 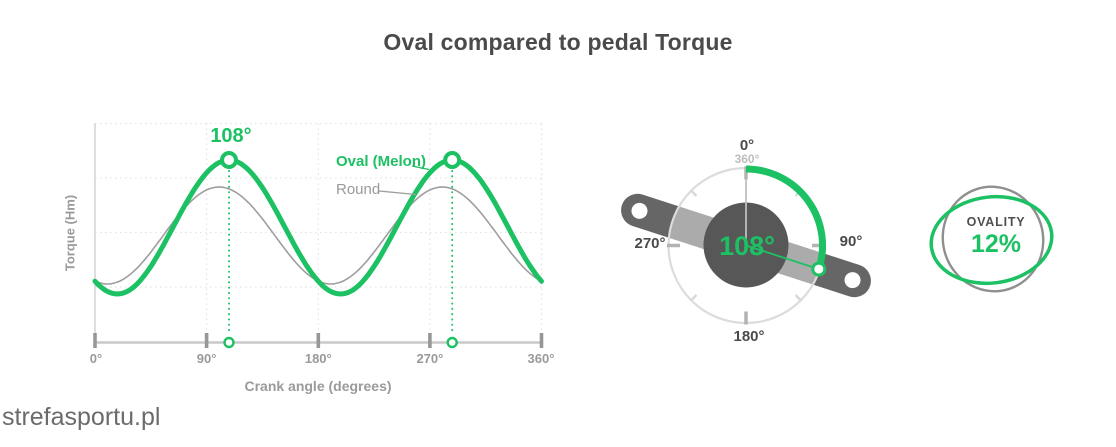 I want to click on pedal-hole-right, so click(x=852, y=280).